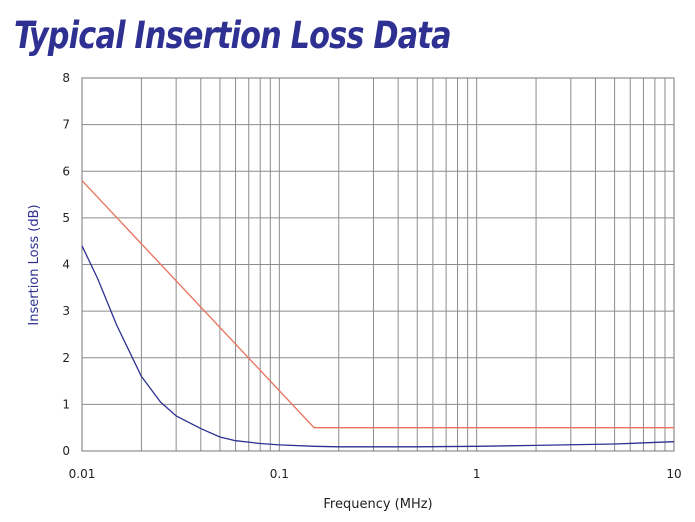  What do you see at coordinates (82, 474) in the screenshot?
I see `x-tick-label: 0.01` at bounding box center [82, 474].